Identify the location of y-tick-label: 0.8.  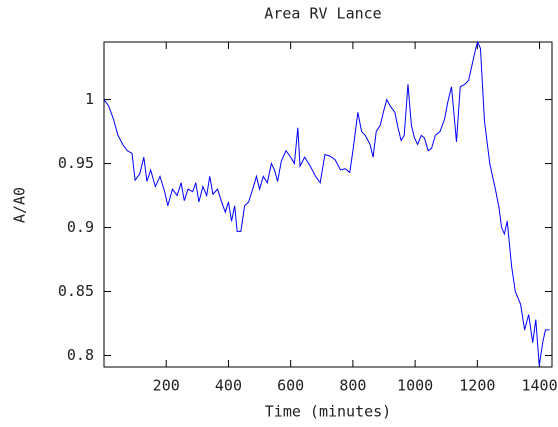
(80, 355).